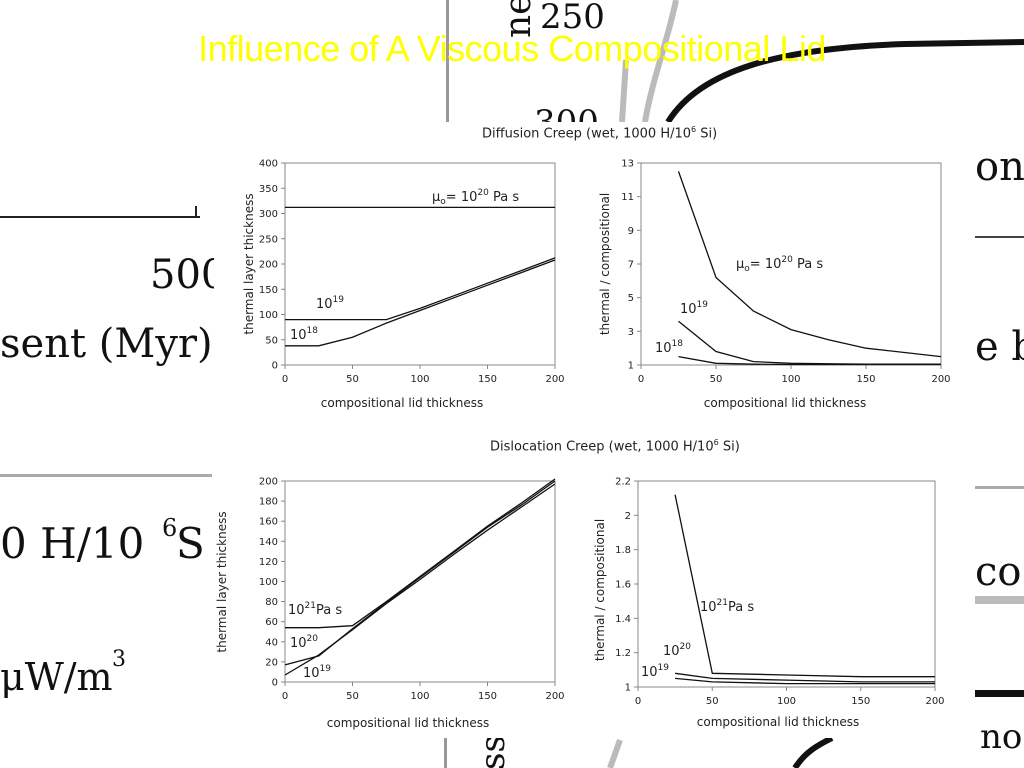 The image size is (1024, 768). What do you see at coordinates (729, 447) in the screenshot?
I see `section-title-tail: Si)` at bounding box center [729, 447].